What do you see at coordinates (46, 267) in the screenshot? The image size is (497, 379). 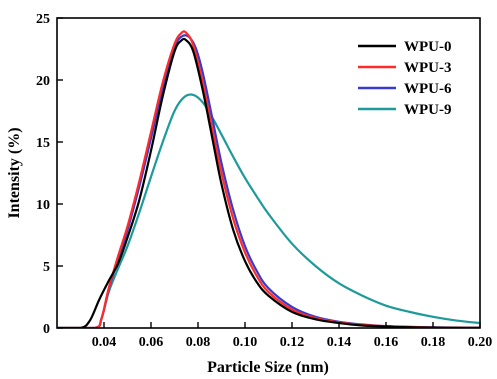 I see `y-tick-label: 5` at bounding box center [46, 267].